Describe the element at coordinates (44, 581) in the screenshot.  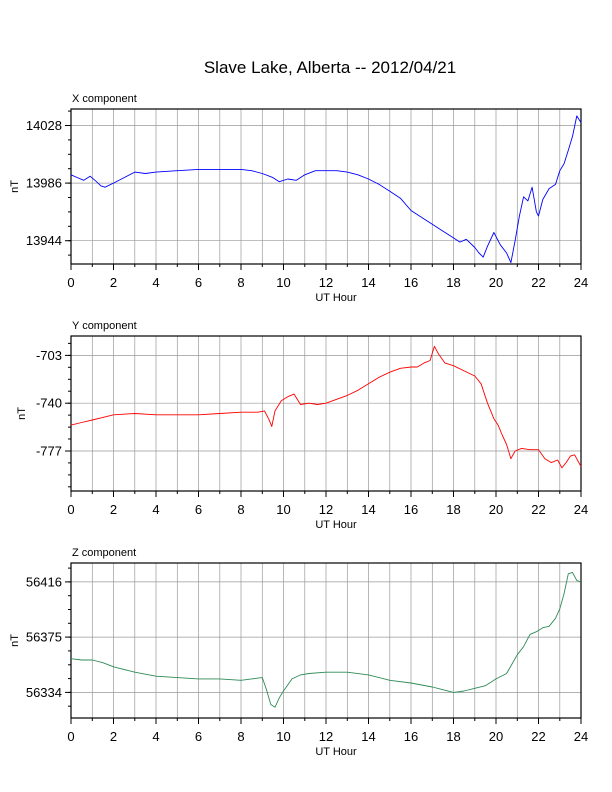
I see `y-tick-label: 56416` at that location.